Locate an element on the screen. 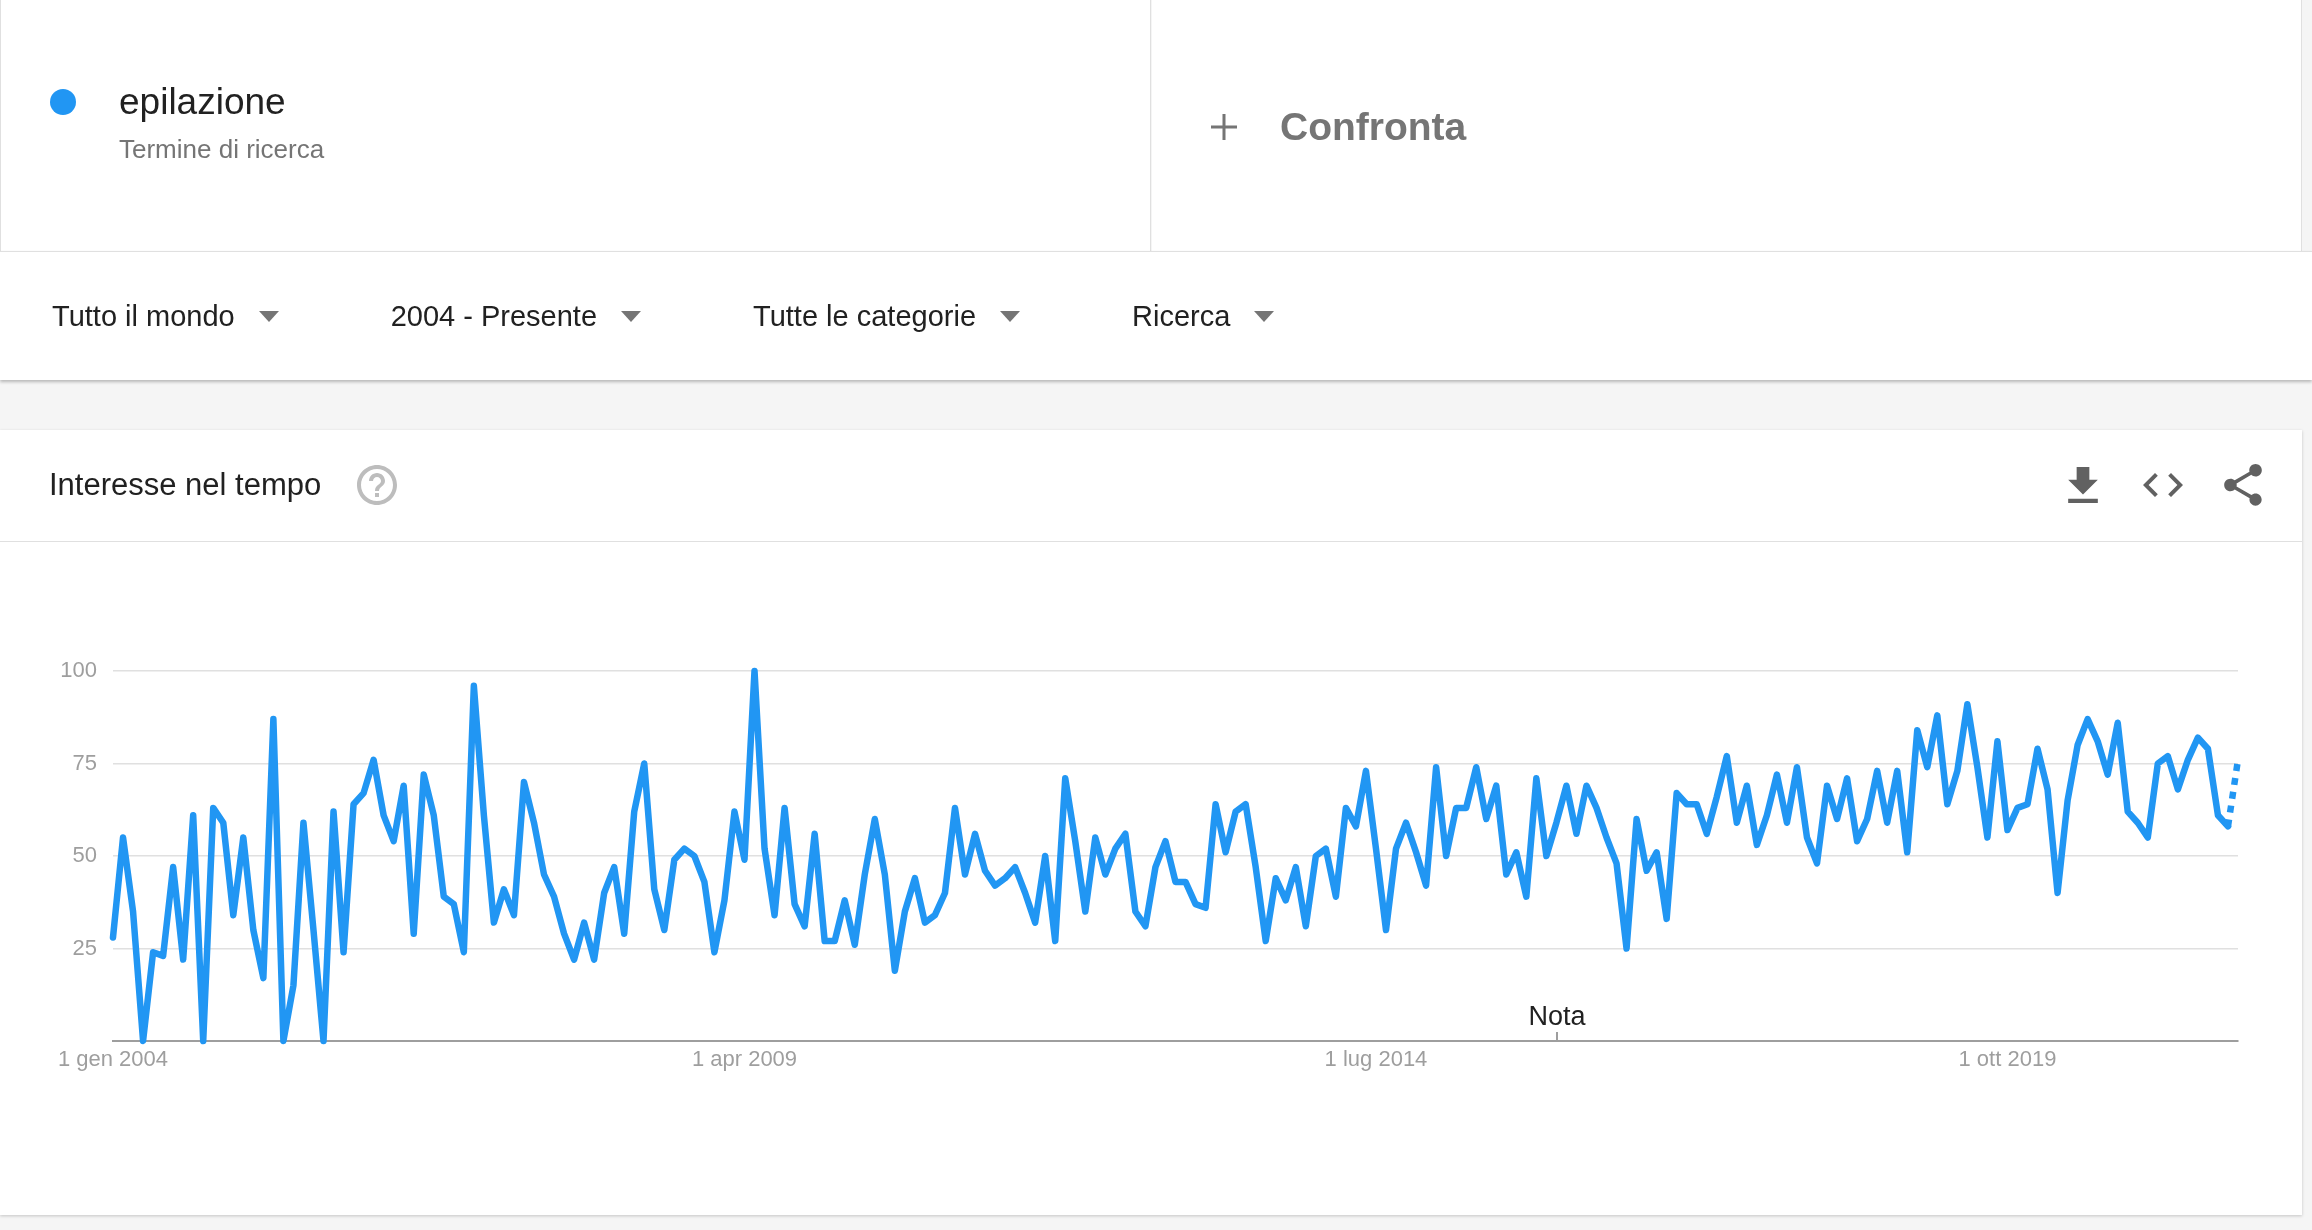 The image size is (2312, 1230). y-tick-label: 50 is located at coordinates (84, 855).